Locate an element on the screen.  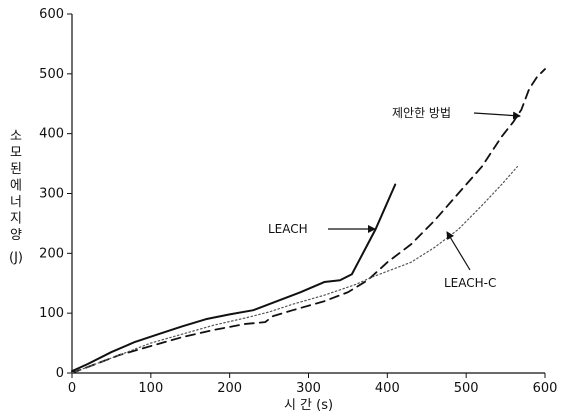
y-tick-label: 100 is located at coordinates (51, 313).